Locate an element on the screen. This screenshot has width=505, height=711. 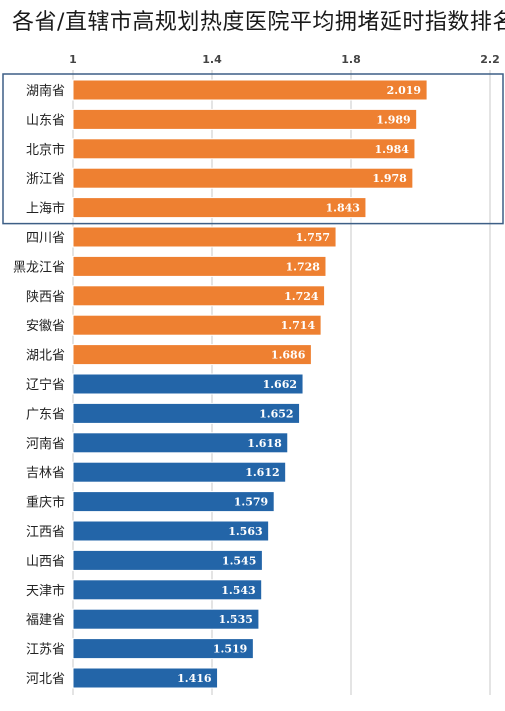
value-label: 1.579 is located at coordinates (251, 502).